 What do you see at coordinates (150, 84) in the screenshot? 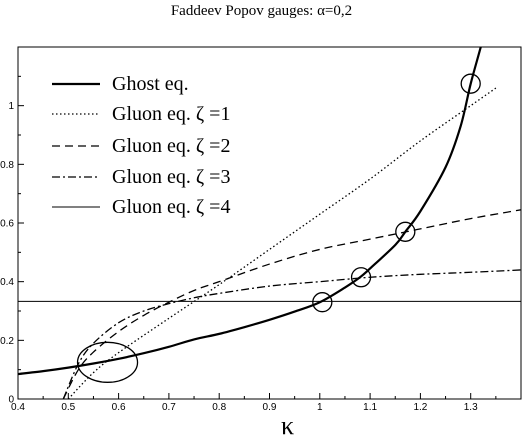
I see `legend-label-1: Ghost eq.` at bounding box center [150, 84].